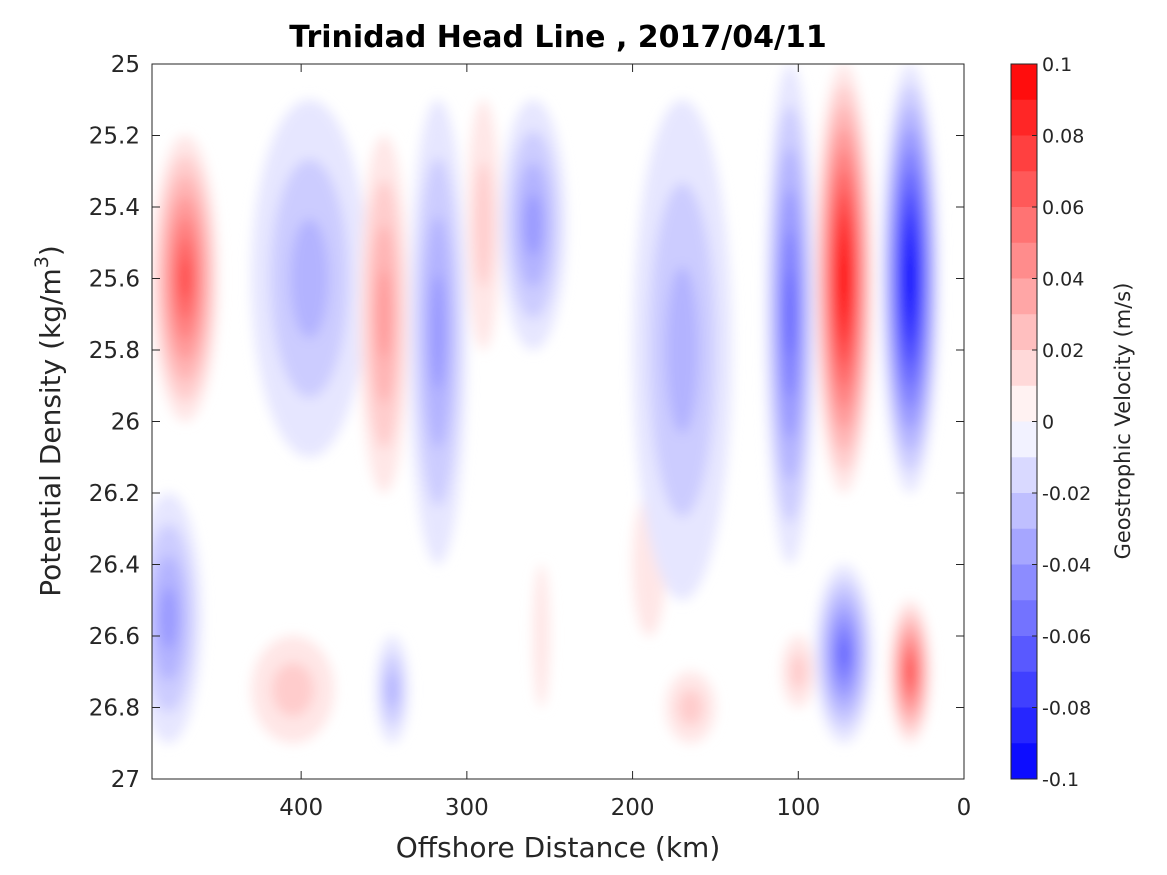  What do you see at coordinates (964, 808) in the screenshot?
I see `x-tick-label: 0` at bounding box center [964, 808].